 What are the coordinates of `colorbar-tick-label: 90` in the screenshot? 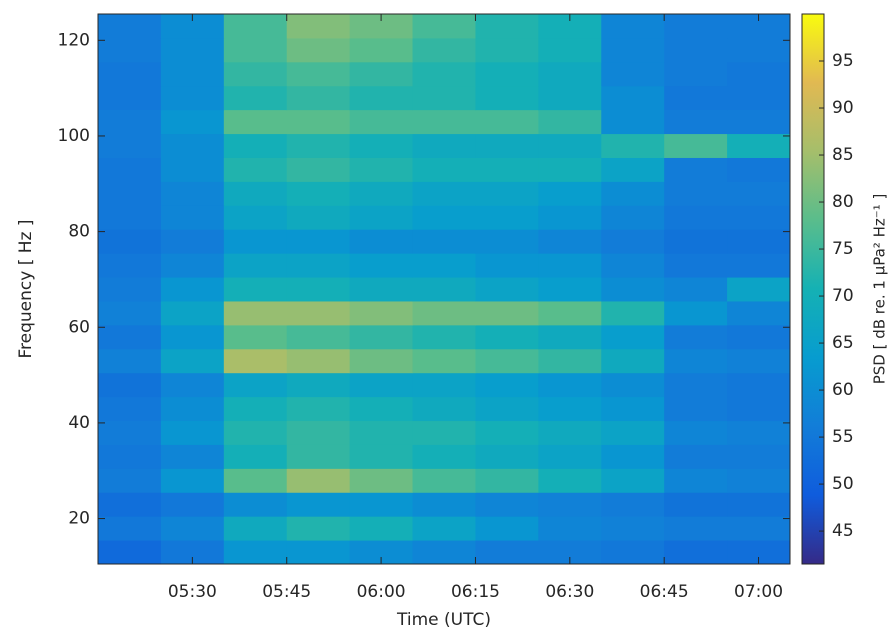 It's located at (843, 108).